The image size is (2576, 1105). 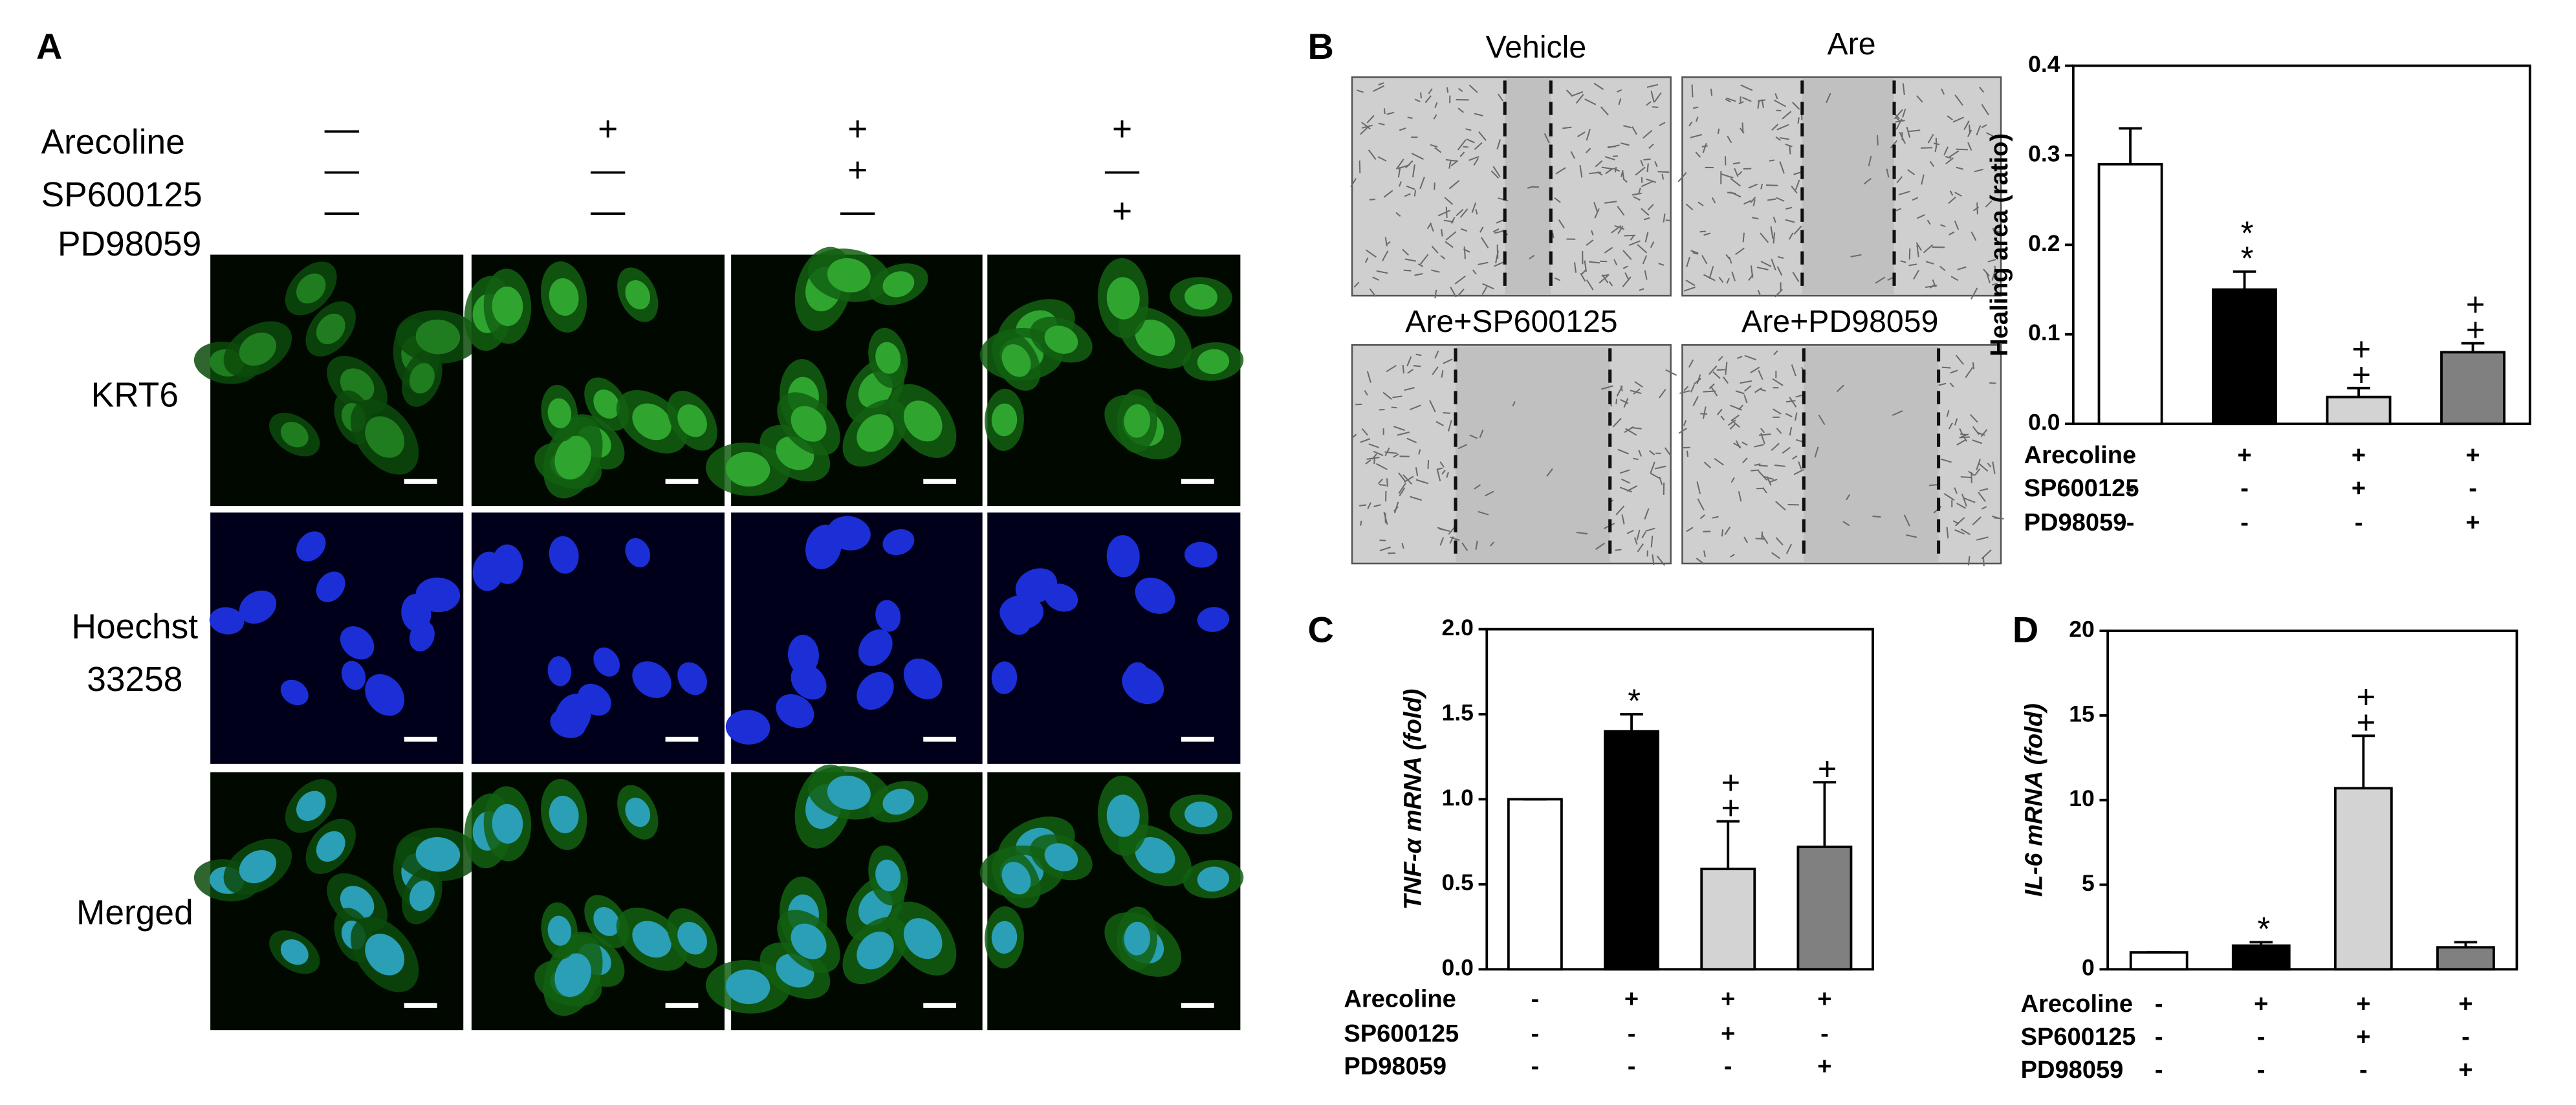 What do you see at coordinates (2078, 1037) in the screenshot?
I see `treatment-name: SP600125` at bounding box center [2078, 1037].